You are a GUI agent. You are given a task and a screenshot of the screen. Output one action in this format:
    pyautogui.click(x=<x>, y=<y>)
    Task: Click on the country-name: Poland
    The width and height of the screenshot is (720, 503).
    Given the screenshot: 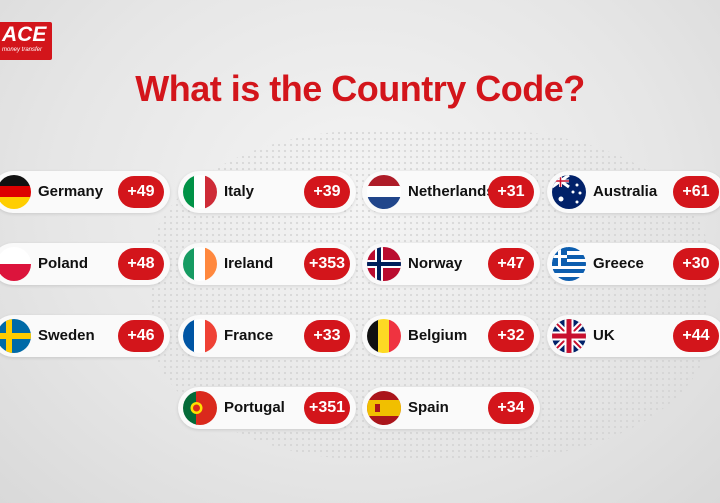 What is the action you would take?
    pyautogui.click(x=63, y=263)
    